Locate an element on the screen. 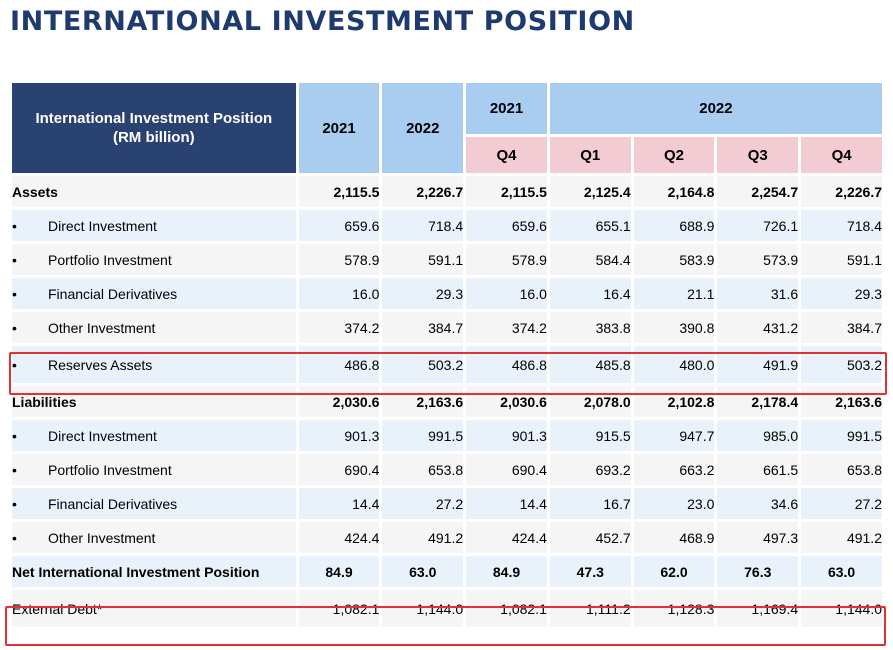 The width and height of the screenshot is (893, 650). header-q2-2022: Q2 is located at coordinates (674, 155).